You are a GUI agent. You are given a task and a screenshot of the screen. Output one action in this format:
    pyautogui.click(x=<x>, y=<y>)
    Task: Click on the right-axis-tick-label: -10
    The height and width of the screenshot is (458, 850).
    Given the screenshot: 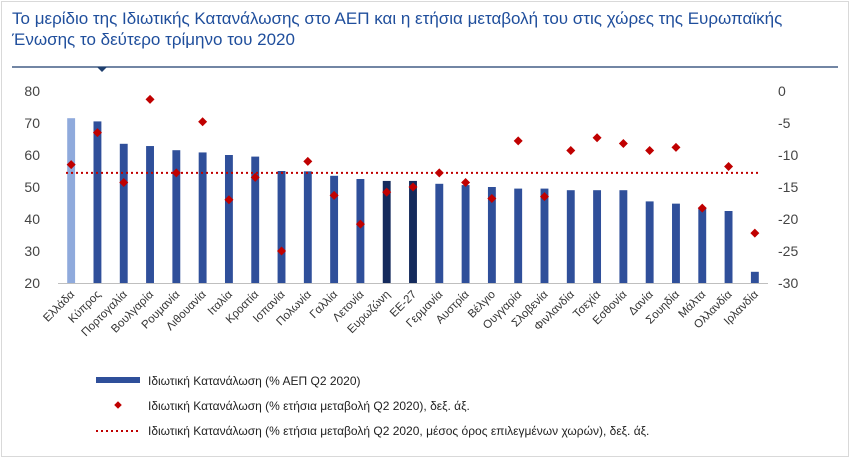 What is the action you would take?
    pyautogui.click(x=788, y=155)
    